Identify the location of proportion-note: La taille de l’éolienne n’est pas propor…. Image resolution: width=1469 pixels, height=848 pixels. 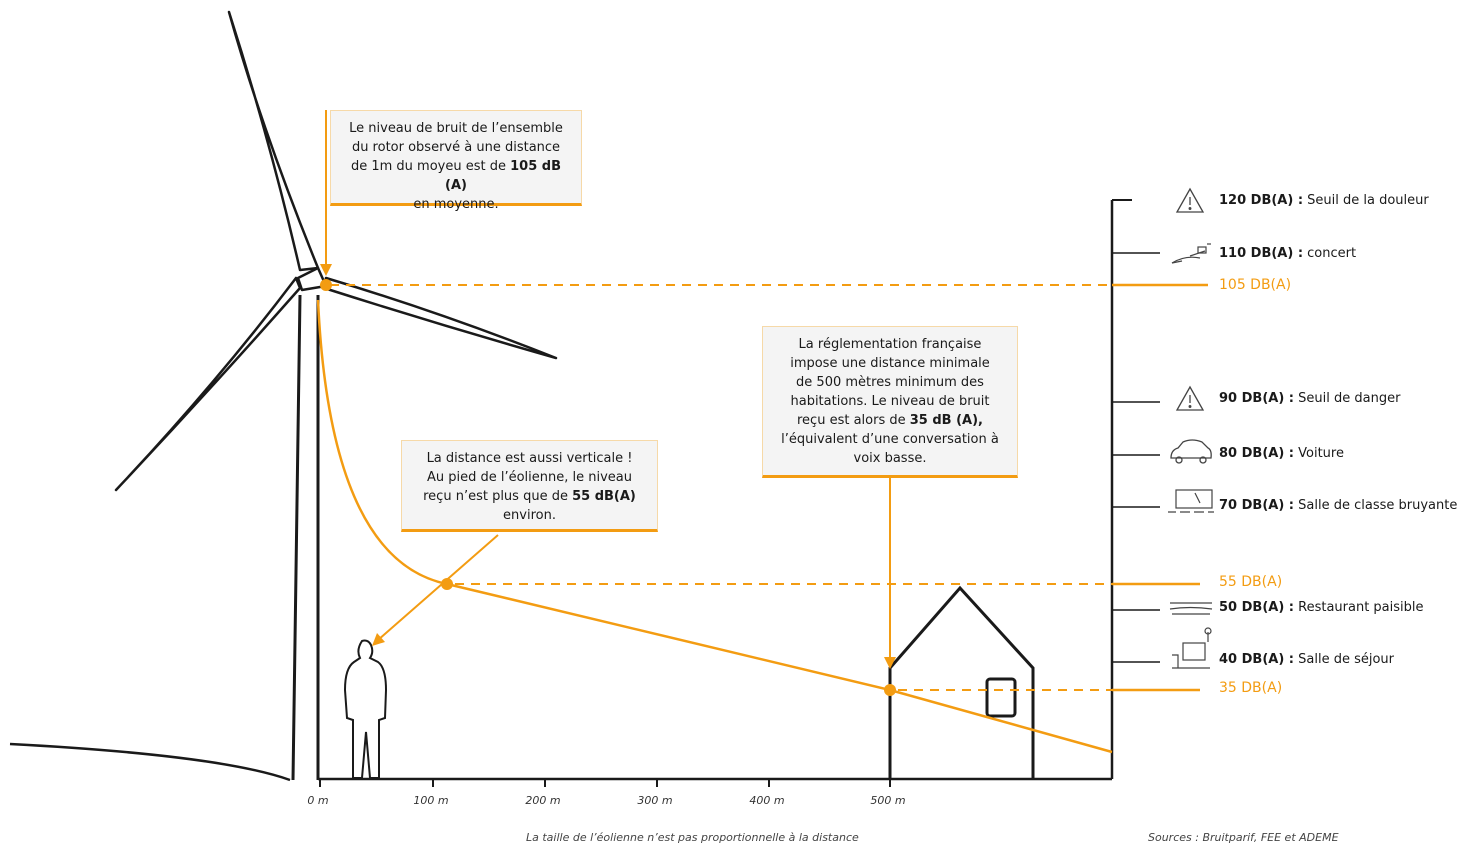
(692, 837).